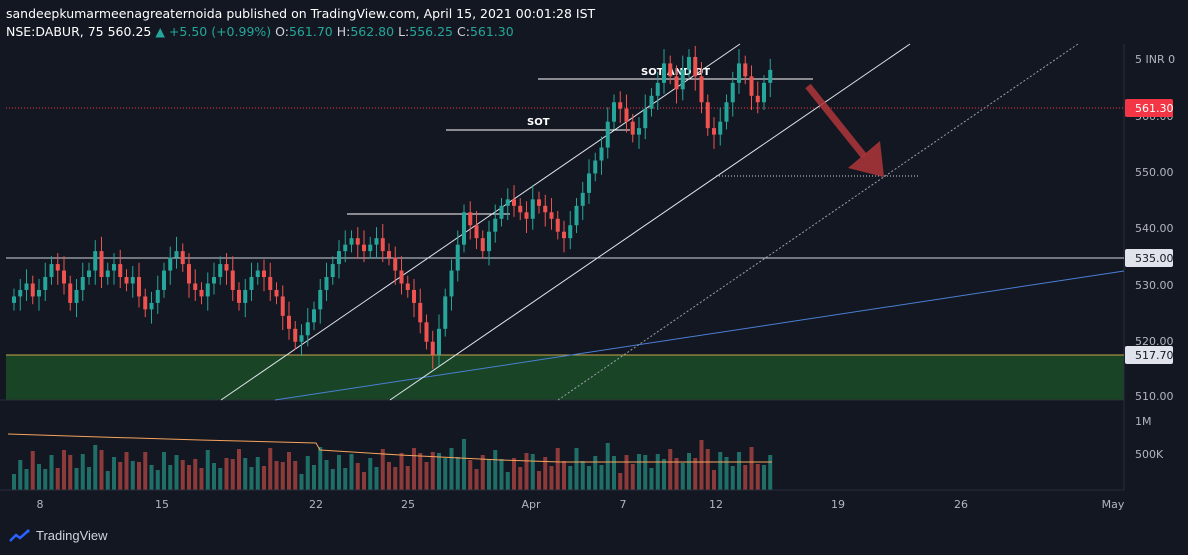 This screenshot has width=1188, height=555. What do you see at coordinates (213, 31) in the screenshot?
I see `price-change: ▲ +5.50 (+0.99%)` at bounding box center [213, 31].